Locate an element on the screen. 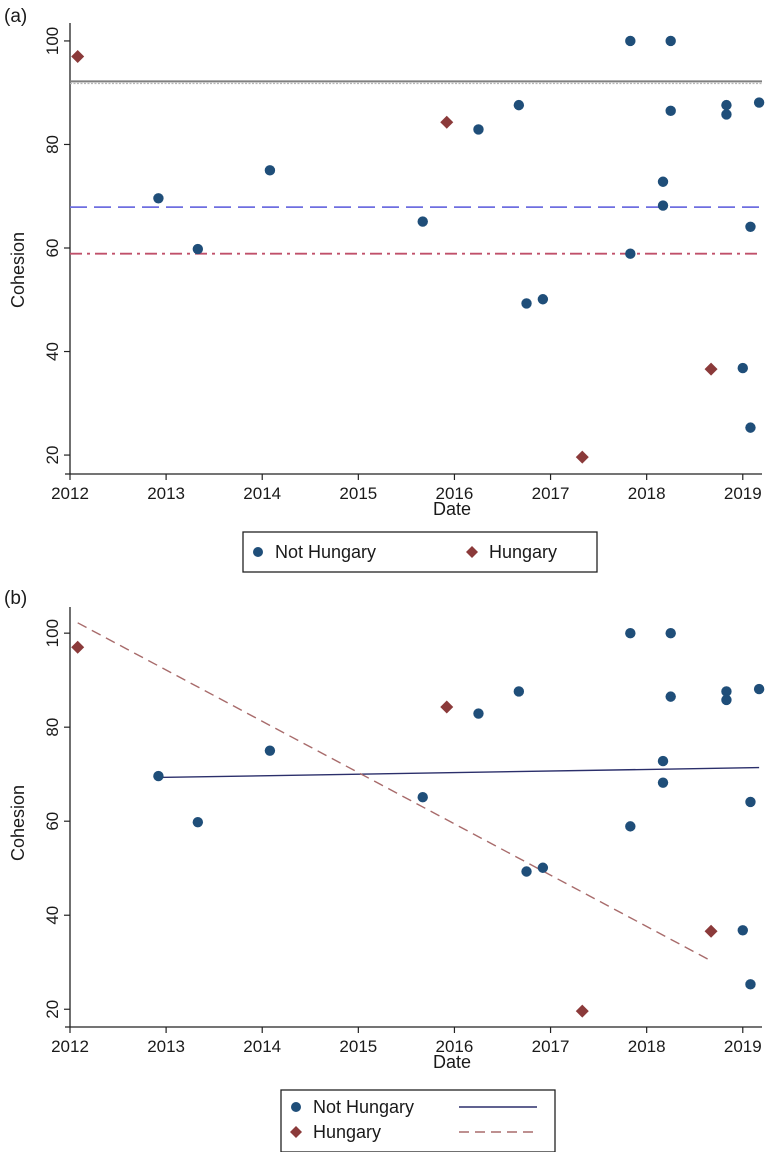 The image size is (765, 1152). panel-label: (b) is located at coordinates (15, 598).